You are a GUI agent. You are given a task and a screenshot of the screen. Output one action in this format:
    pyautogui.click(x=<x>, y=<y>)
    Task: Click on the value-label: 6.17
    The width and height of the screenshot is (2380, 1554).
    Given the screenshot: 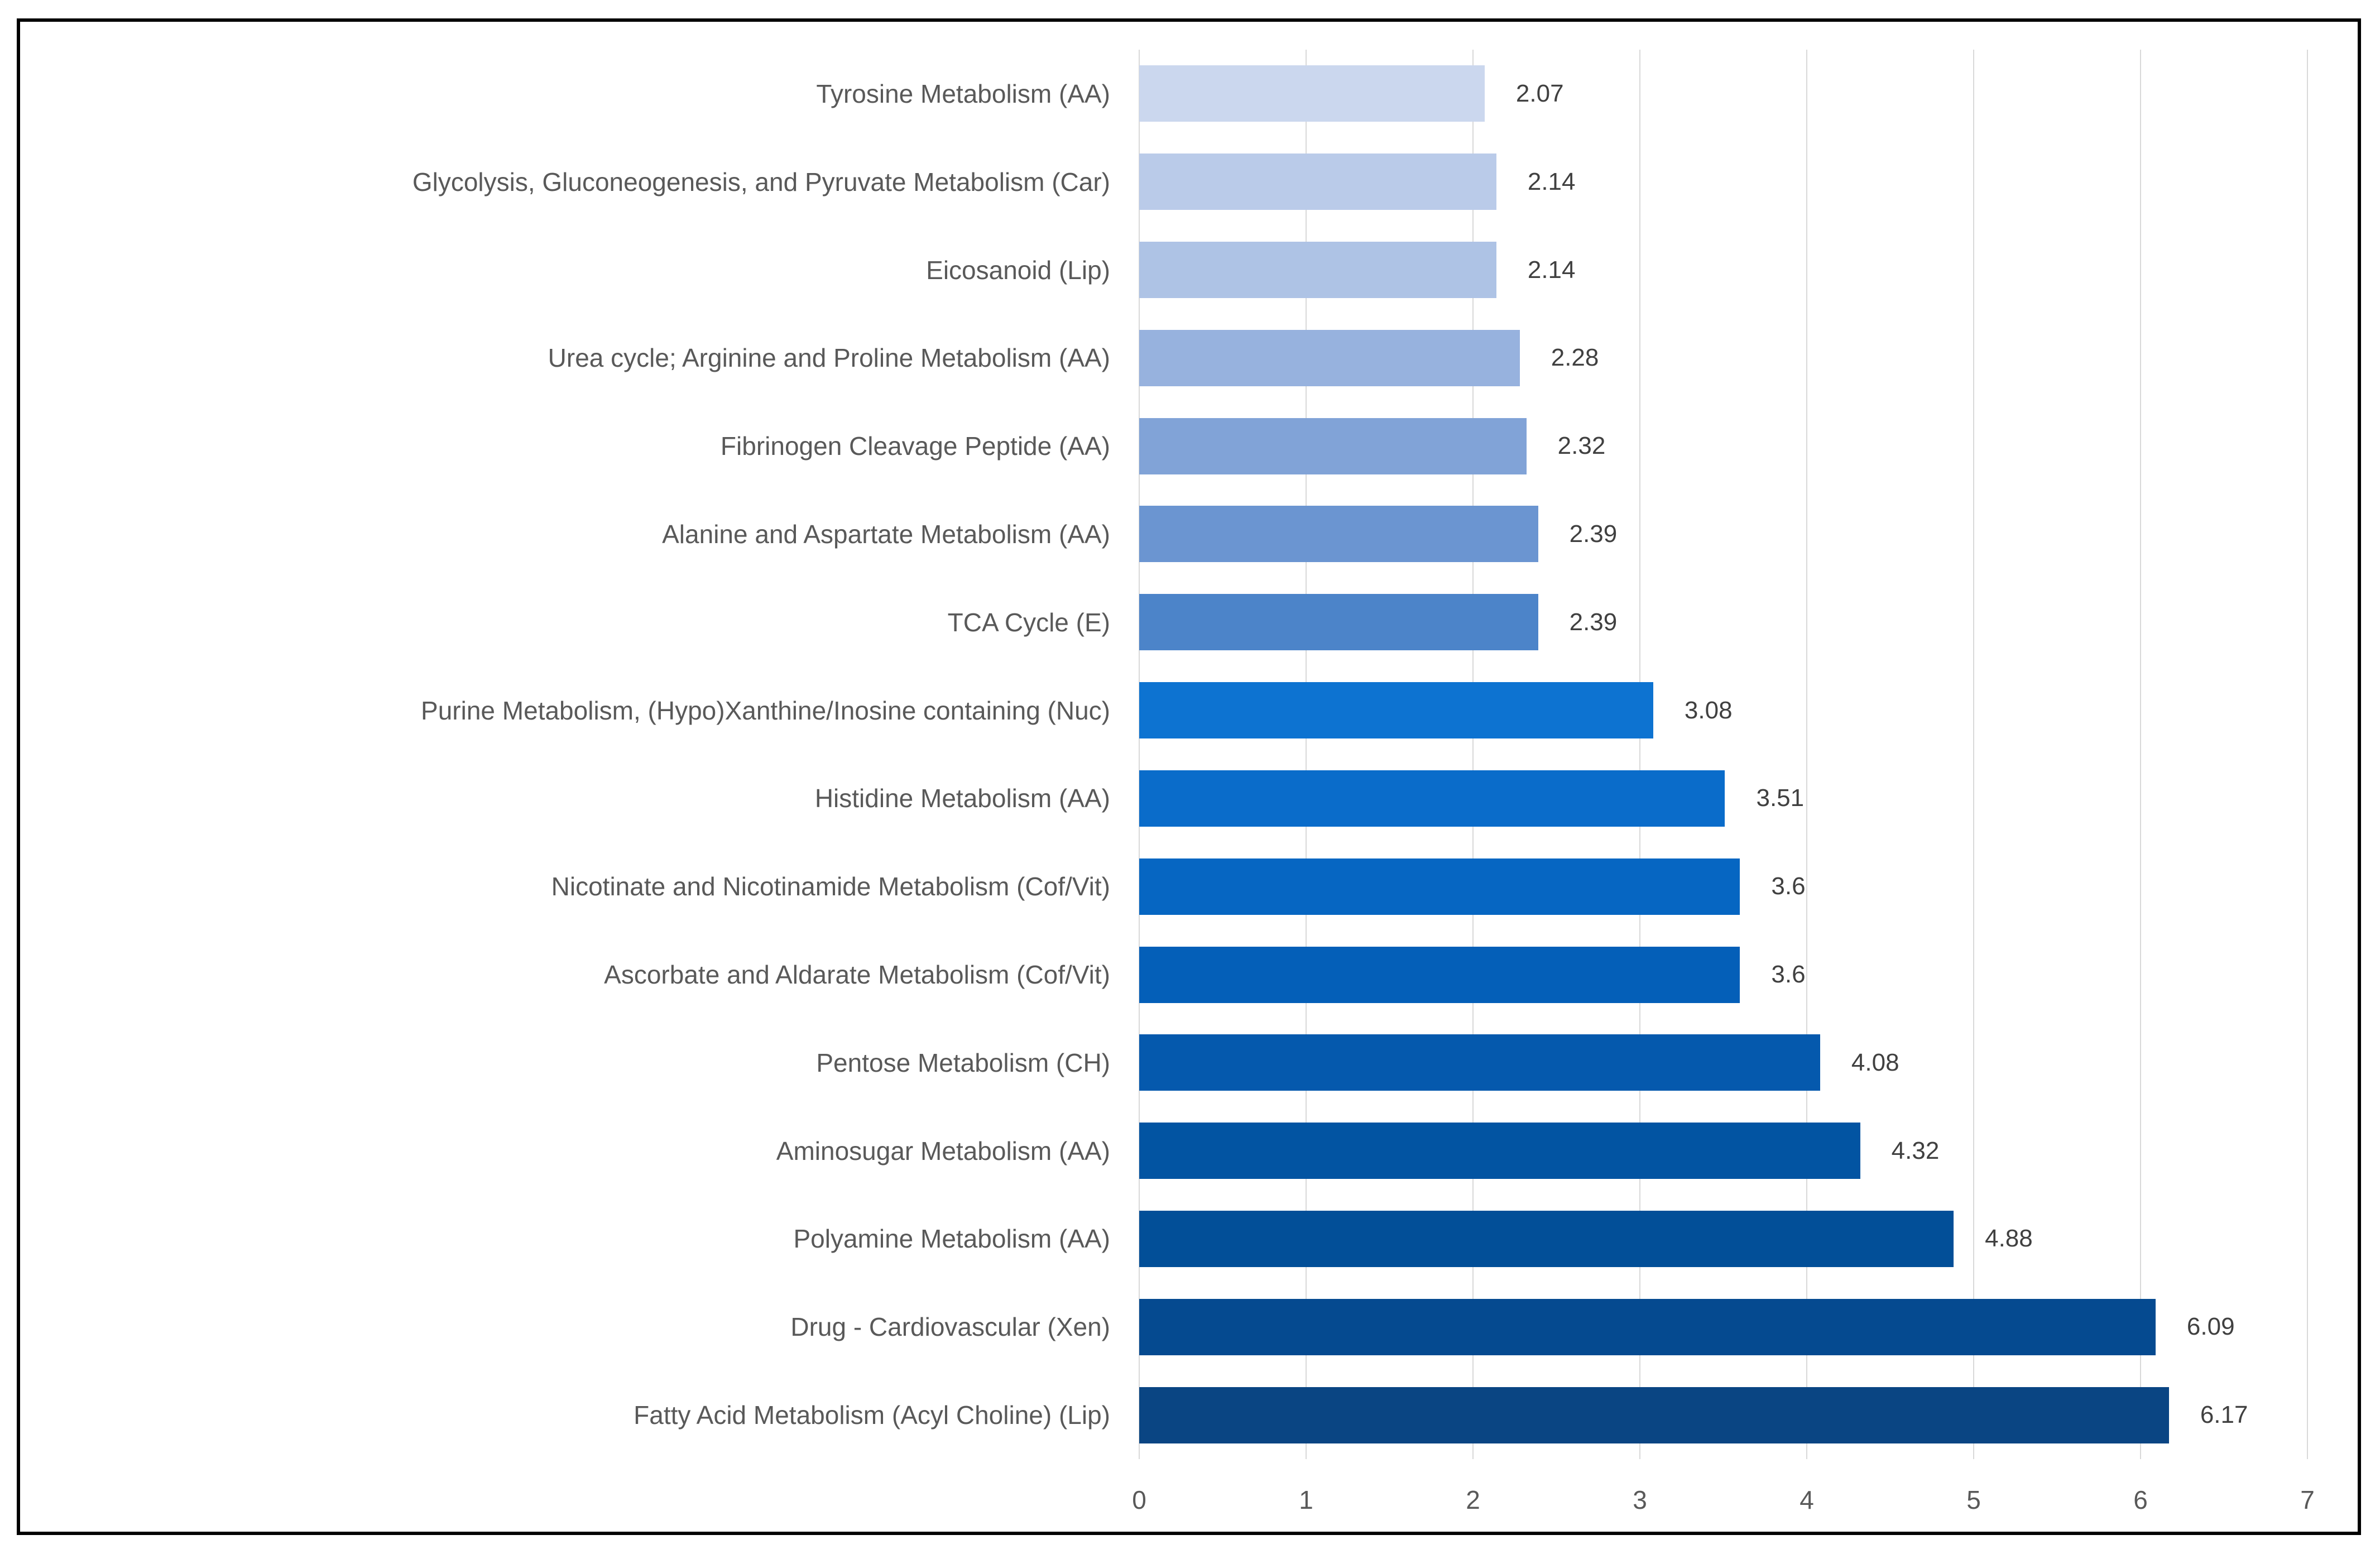 What is the action you would take?
    pyautogui.click(x=2224, y=1415)
    